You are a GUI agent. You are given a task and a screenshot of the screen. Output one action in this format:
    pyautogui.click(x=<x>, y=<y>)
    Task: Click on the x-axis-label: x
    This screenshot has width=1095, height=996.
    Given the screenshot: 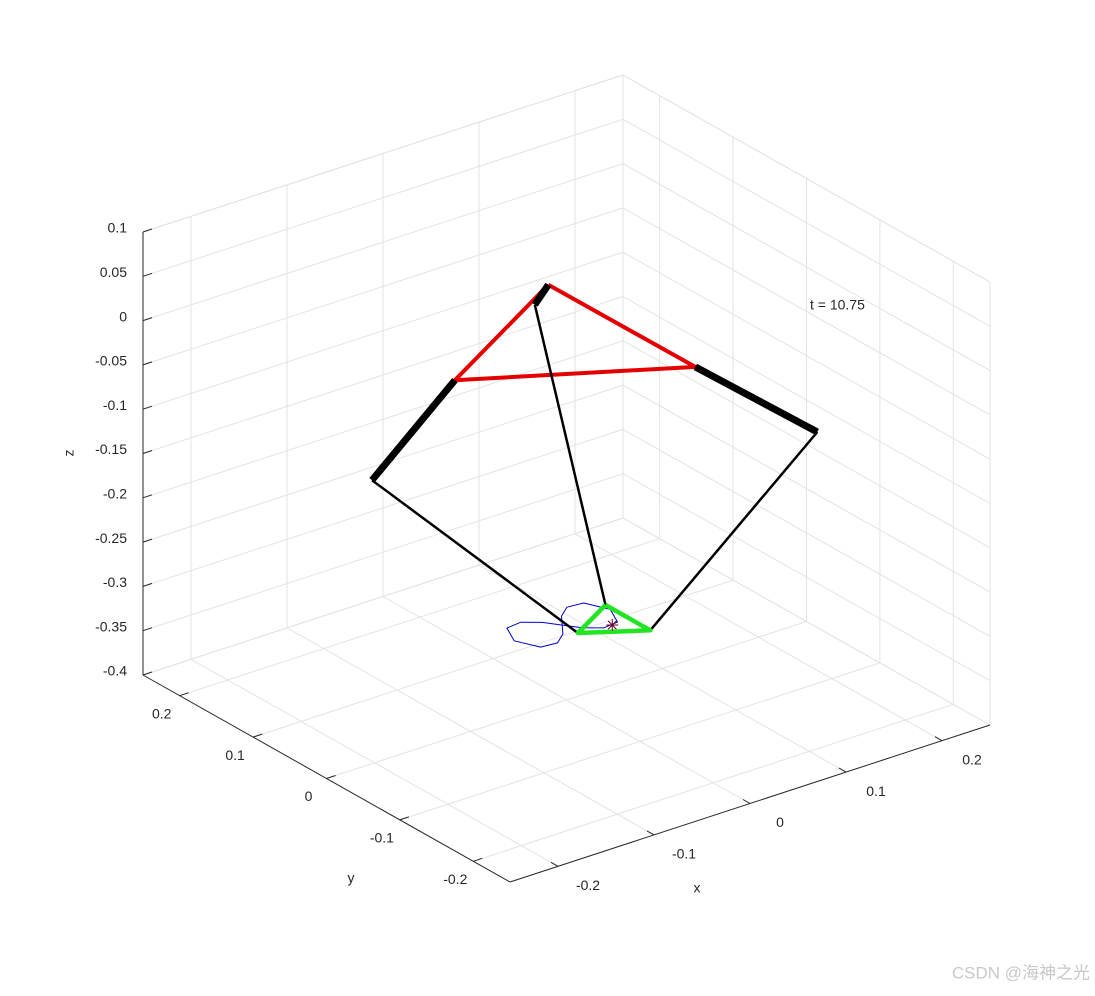 What is the action you would take?
    pyautogui.click(x=697, y=888)
    